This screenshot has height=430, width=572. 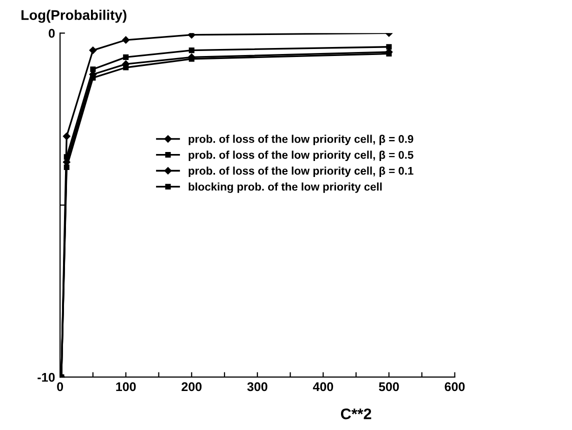 I want to click on x-tick-label: 0, so click(x=60, y=387).